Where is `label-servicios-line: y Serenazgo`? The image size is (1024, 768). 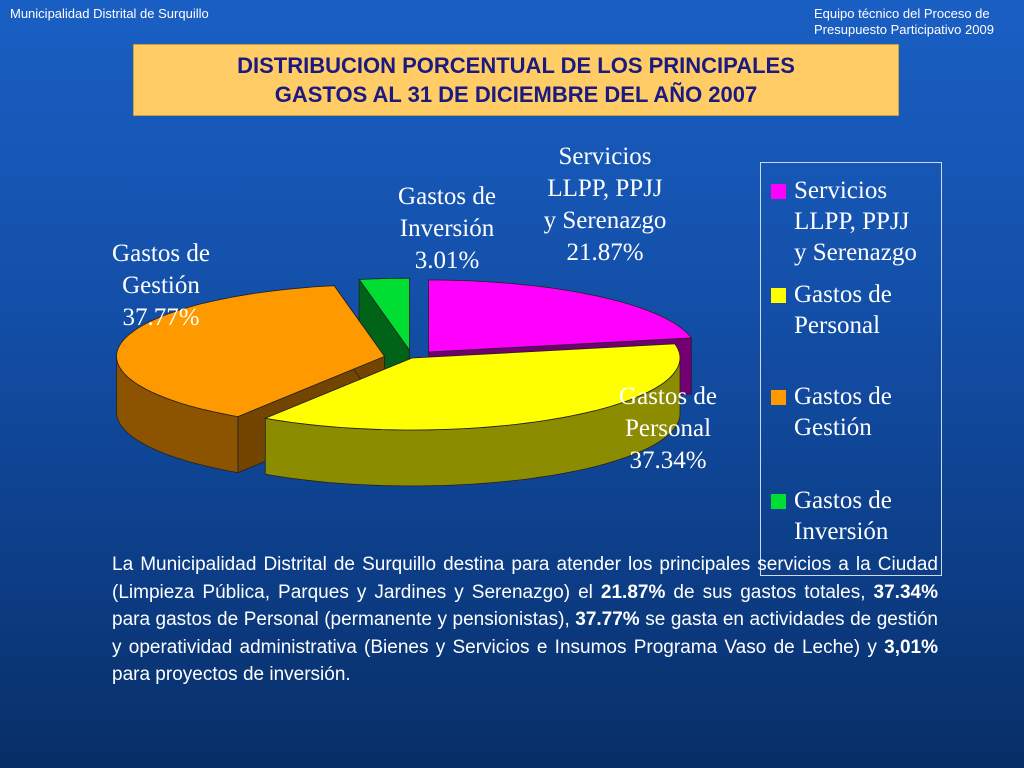
label-servicios-line: y Serenazgo is located at coordinates (605, 220).